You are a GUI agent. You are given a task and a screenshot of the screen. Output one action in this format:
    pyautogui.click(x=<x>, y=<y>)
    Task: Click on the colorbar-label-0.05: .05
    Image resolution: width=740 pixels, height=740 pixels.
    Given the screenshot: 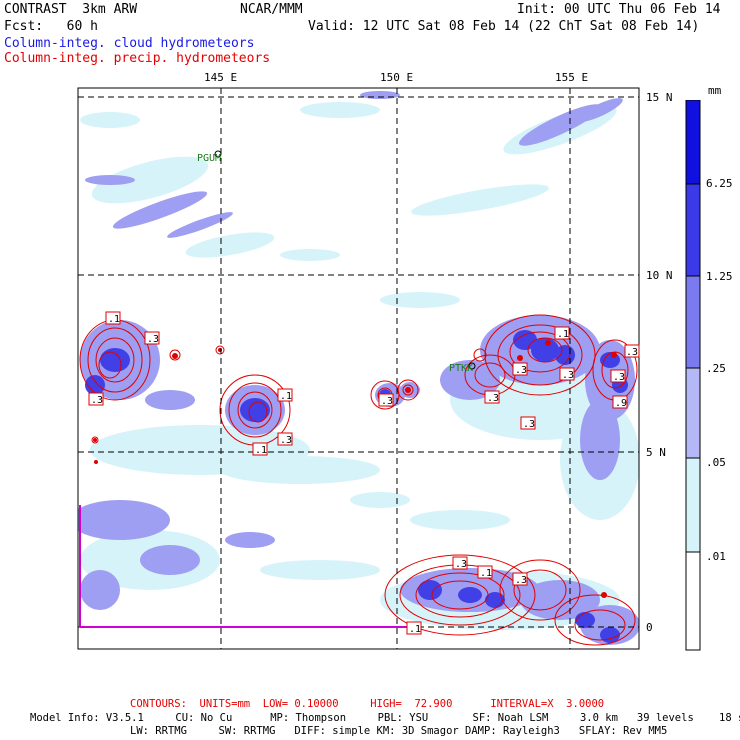 What is the action you would take?
    pyautogui.click(x=716, y=462)
    